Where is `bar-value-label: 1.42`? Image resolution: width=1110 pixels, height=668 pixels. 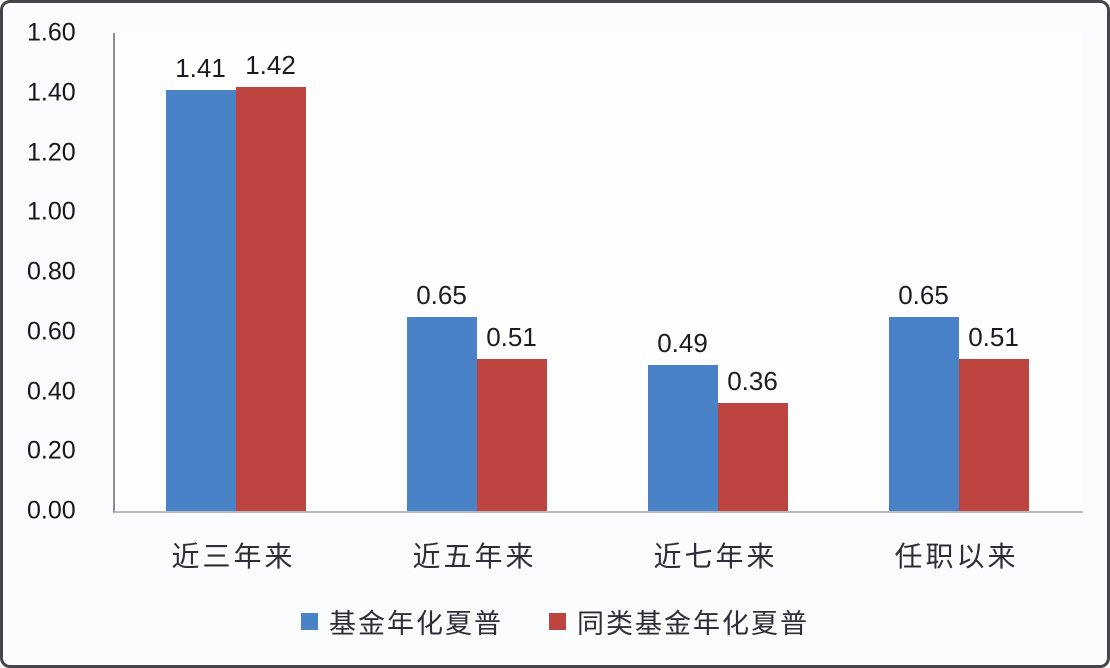
bar-value-label: 1.42 is located at coordinates (270, 65).